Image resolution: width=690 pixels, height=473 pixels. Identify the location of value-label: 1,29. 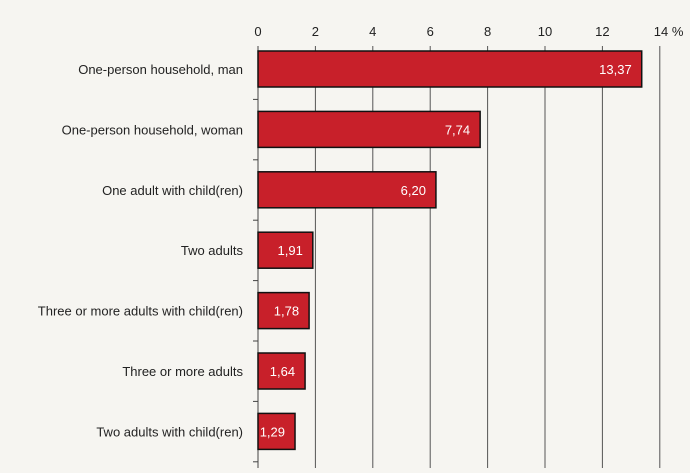
(272, 431).